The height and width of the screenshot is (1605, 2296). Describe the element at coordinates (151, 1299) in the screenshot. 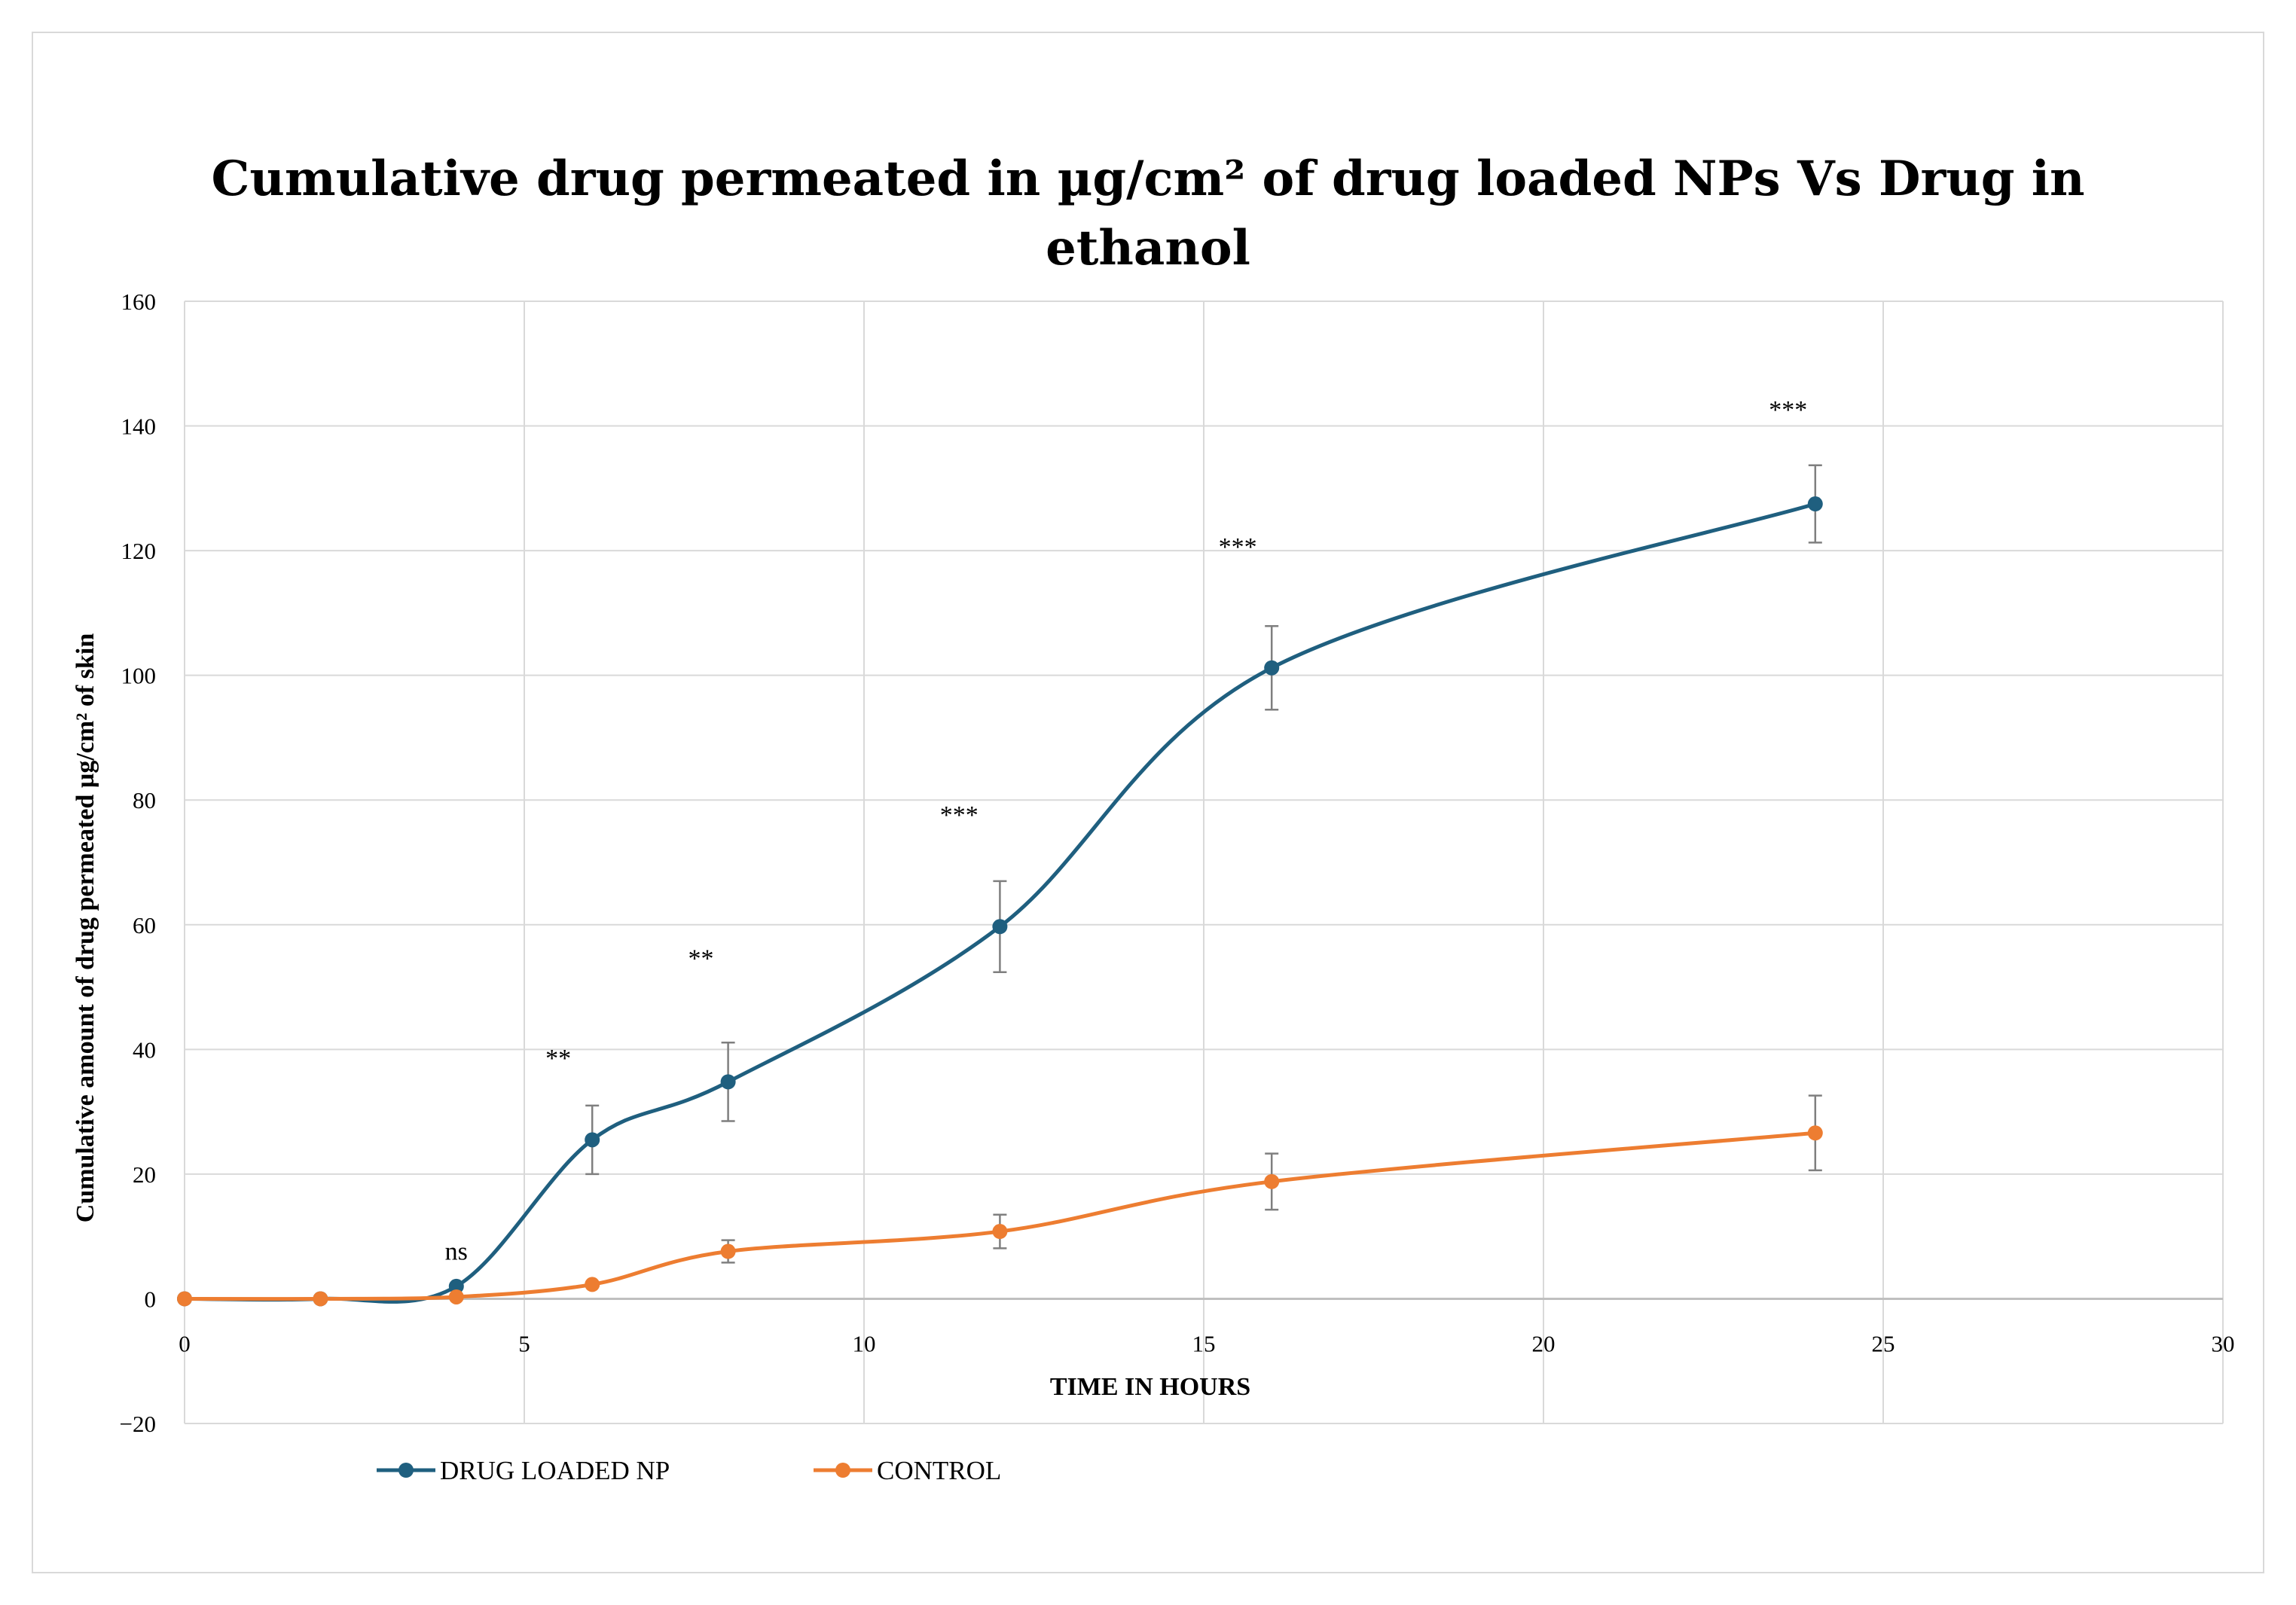

I see `y-tick-label: 0` at that location.